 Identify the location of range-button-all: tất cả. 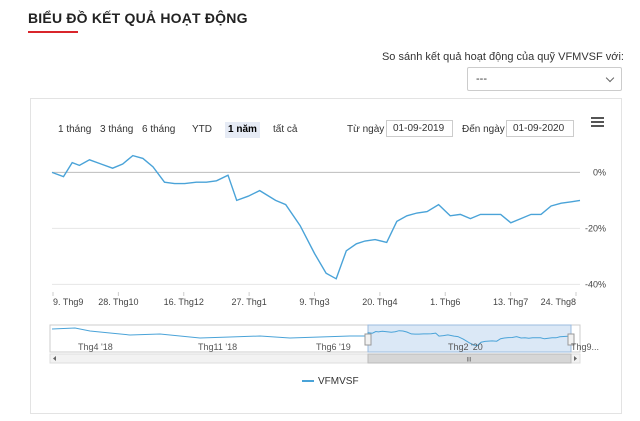
(285, 129).